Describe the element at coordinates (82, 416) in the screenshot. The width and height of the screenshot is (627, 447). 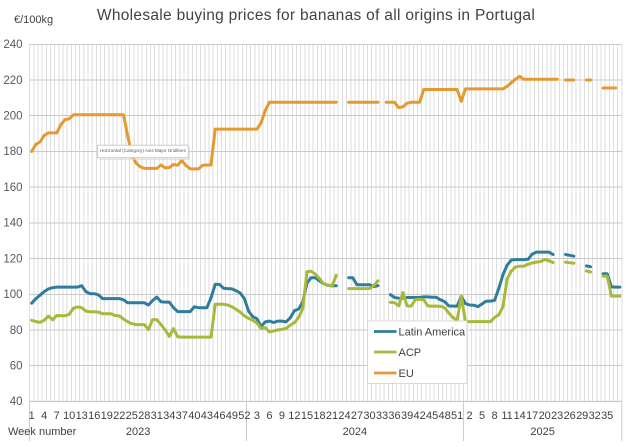
I see `svg-text: 13` at that location.